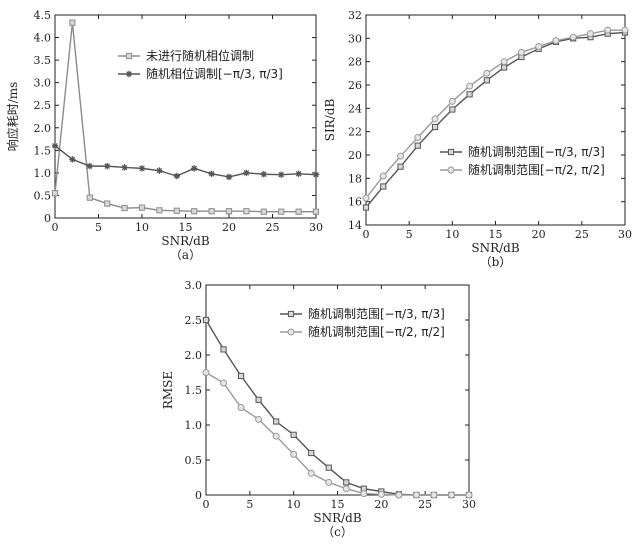  Describe the element at coordinates (536, 169) in the screenshot. I see `legend-label: 随机调制范围[−π/2, π/2]` at that location.